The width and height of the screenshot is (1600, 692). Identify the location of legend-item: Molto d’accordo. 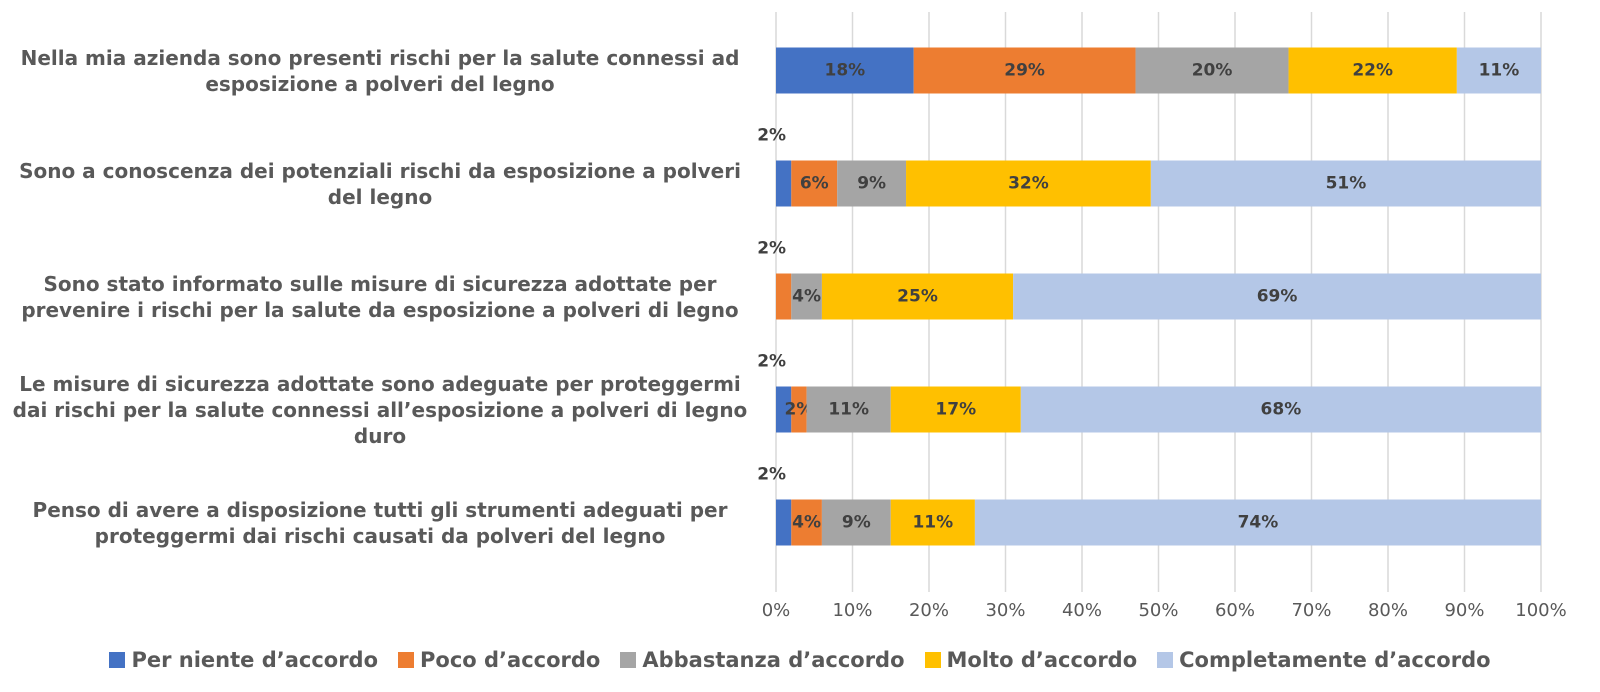
(1031, 660).